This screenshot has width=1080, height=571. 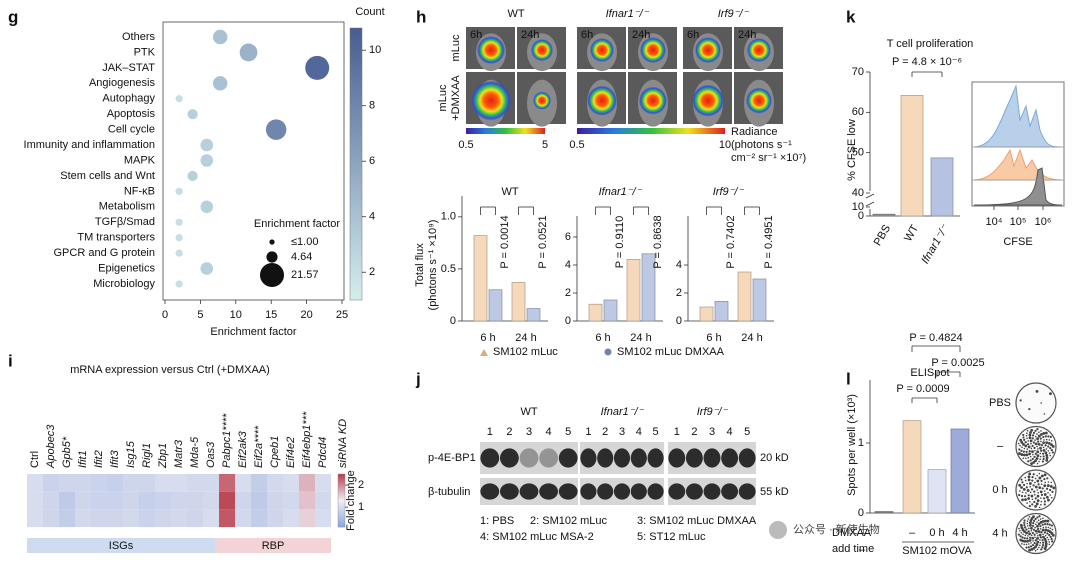 What do you see at coordinates (852, 445) in the screenshot?
I see `y-axis-label: Spots per well (×10³)` at bounding box center [852, 445].